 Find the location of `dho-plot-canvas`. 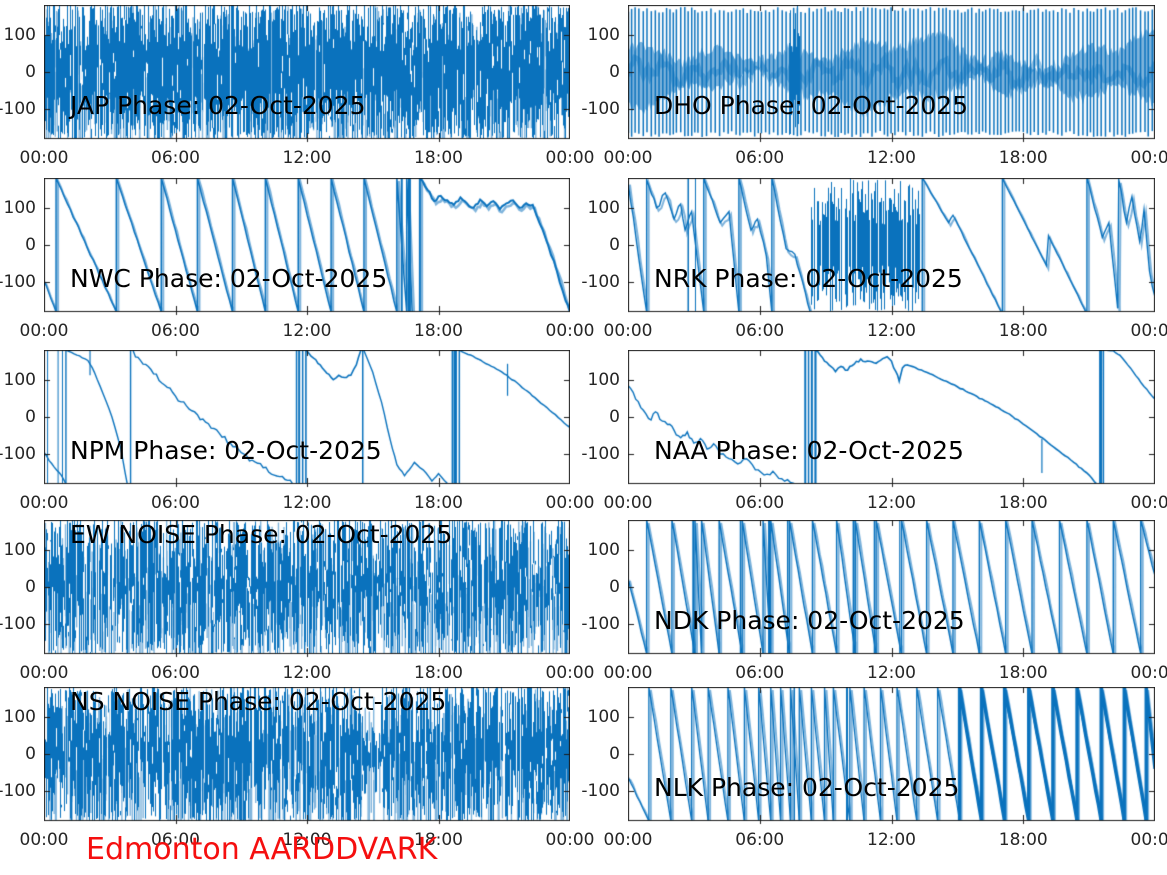

dho-plot-canvas is located at coordinates (891, 74).